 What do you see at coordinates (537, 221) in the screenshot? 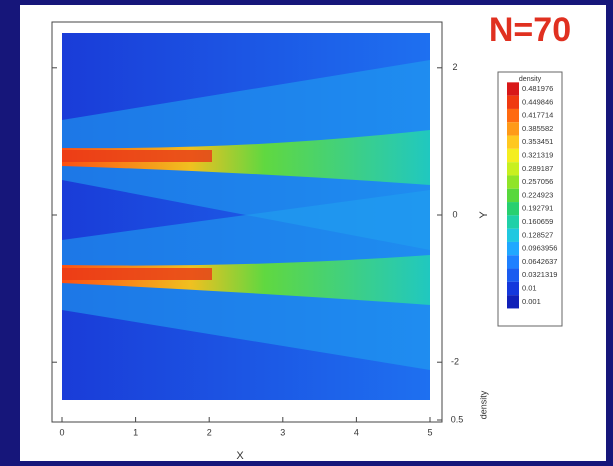
I see `colorbar-label: 0.160659` at bounding box center [537, 221].